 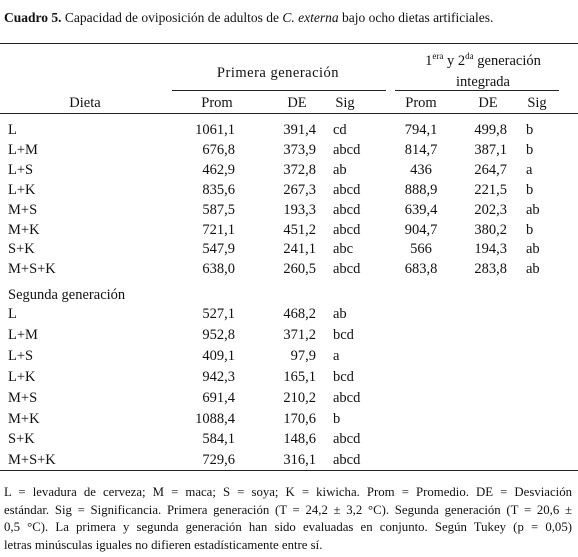 What do you see at coordinates (310, 17) in the screenshot?
I see `title-species: C. externa` at bounding box center [310, 17].